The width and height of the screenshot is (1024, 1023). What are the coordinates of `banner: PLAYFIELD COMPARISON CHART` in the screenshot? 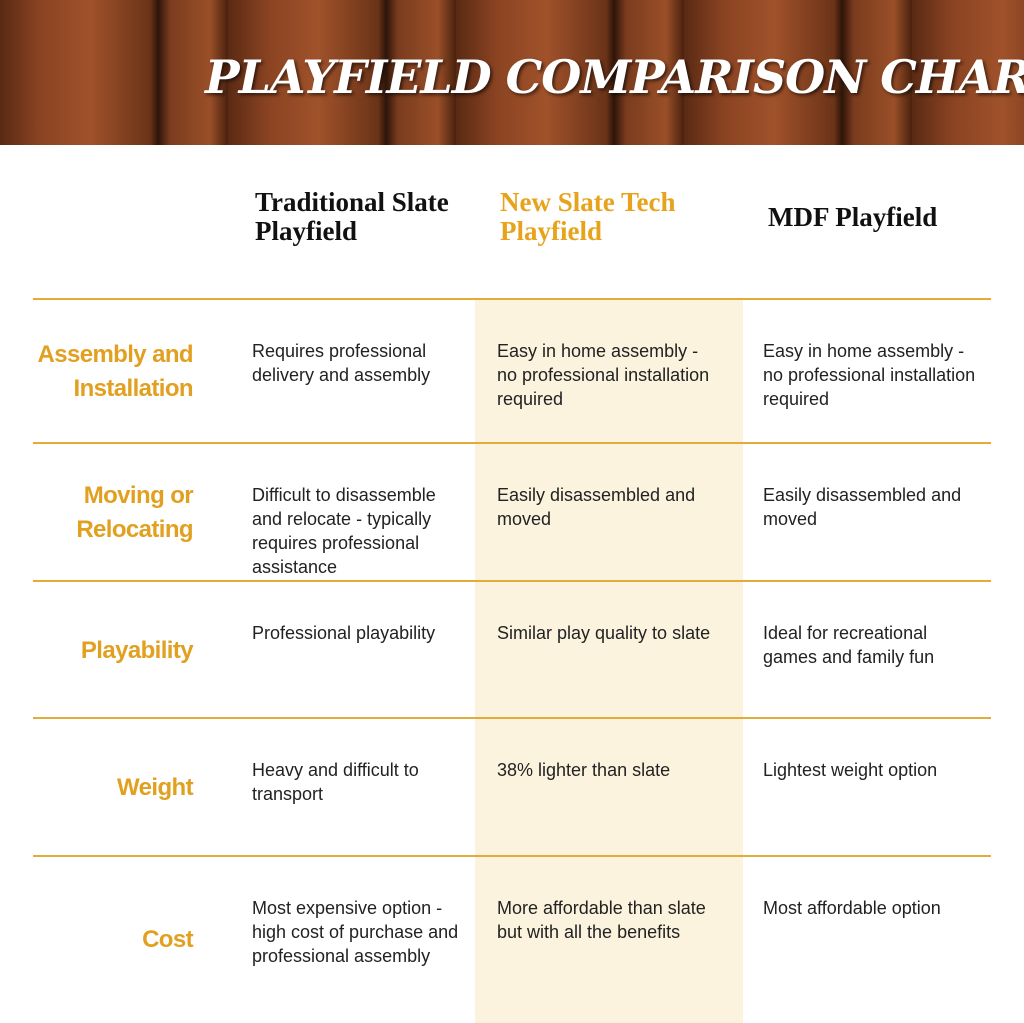 It's located at (512, 72).